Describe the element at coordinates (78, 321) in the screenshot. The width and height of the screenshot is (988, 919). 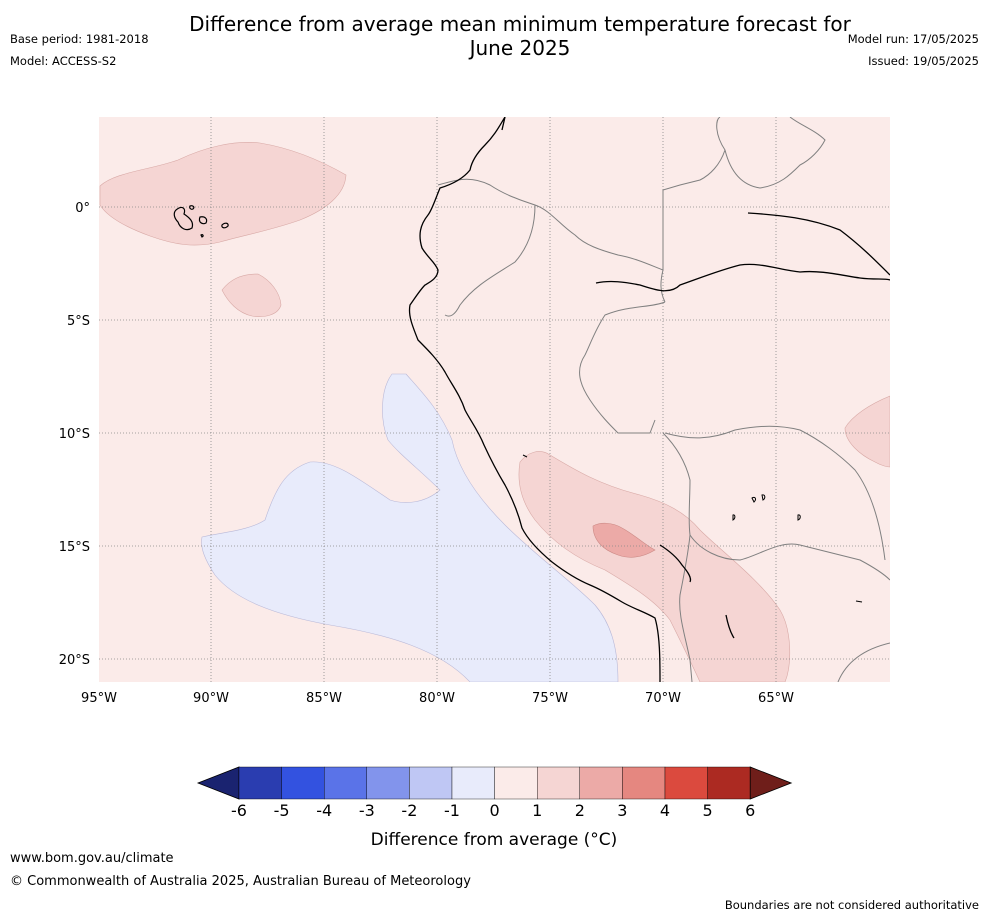
I see `lat-tick: 5°S` at that location.